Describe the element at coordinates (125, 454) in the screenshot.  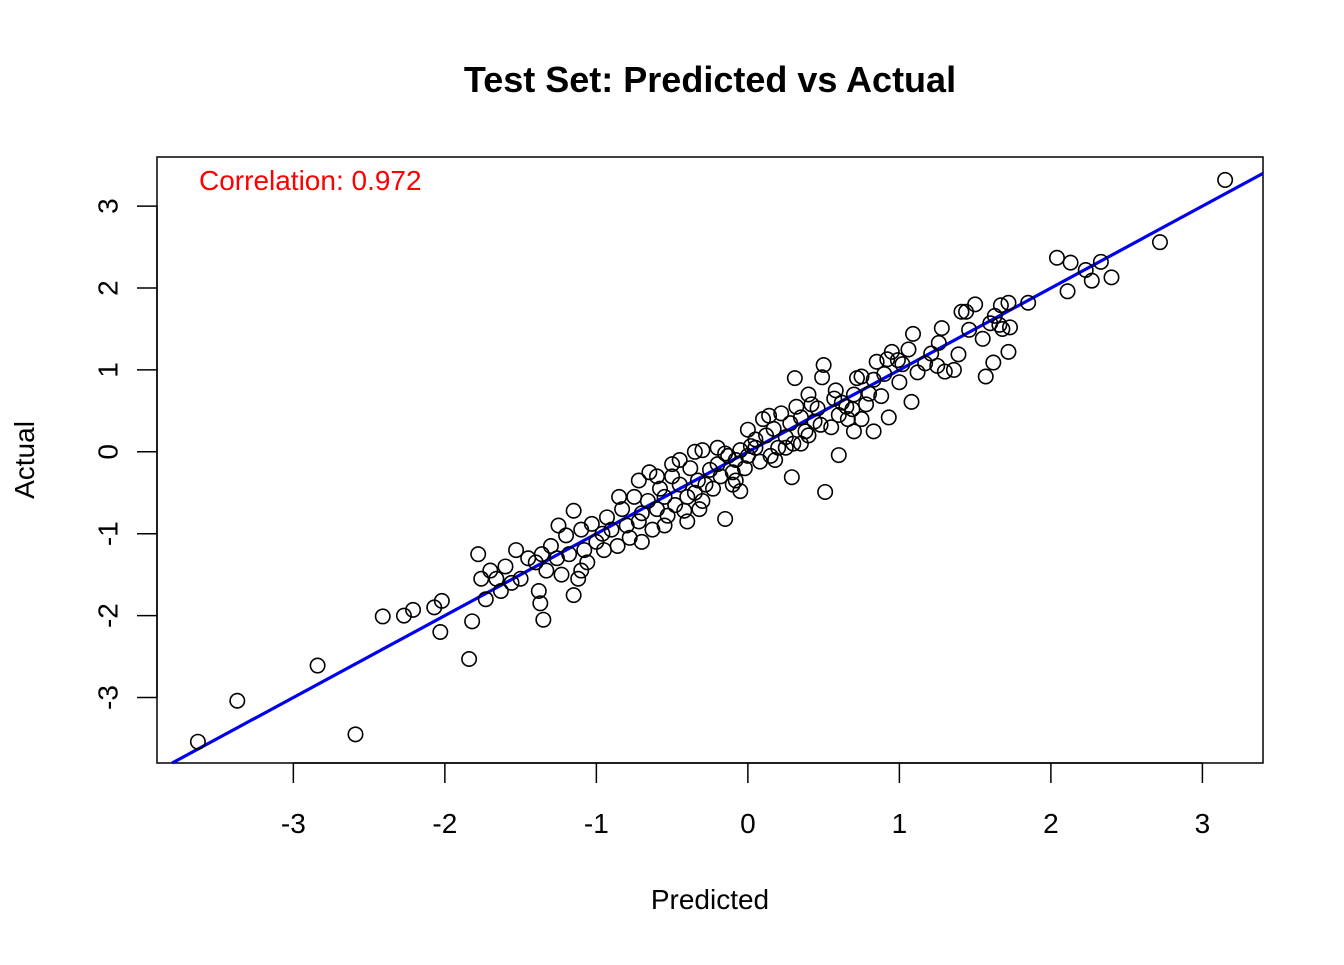
I see `y-axis: -3 -2 -1 0 1 2 3` at that location.